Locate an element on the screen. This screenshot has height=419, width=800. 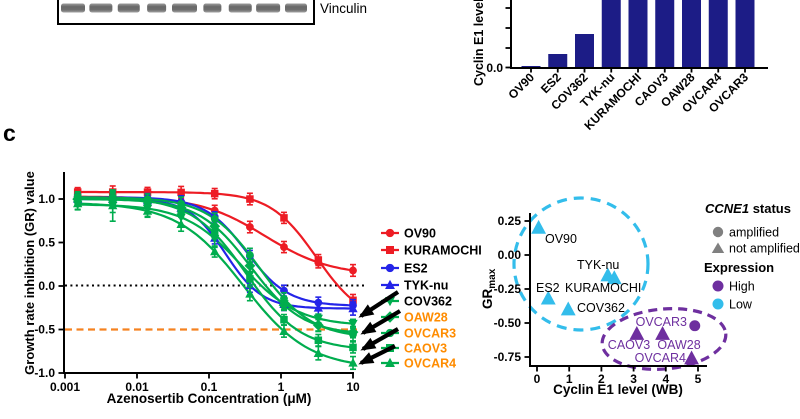
scatter-point-ES2 is located at coordinates (548, 297).